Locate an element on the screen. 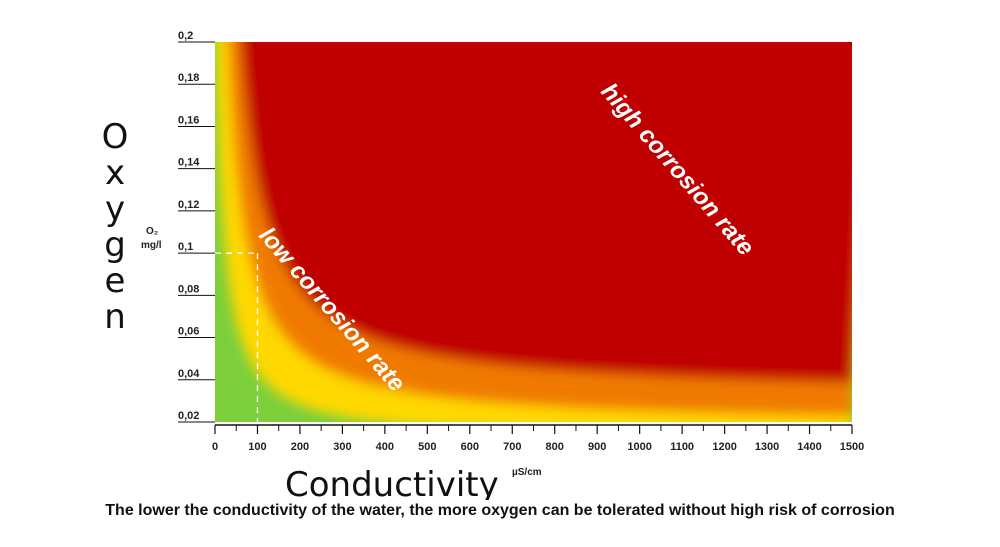  x-tick-label: 1000 is located at coordinates (639, 447).